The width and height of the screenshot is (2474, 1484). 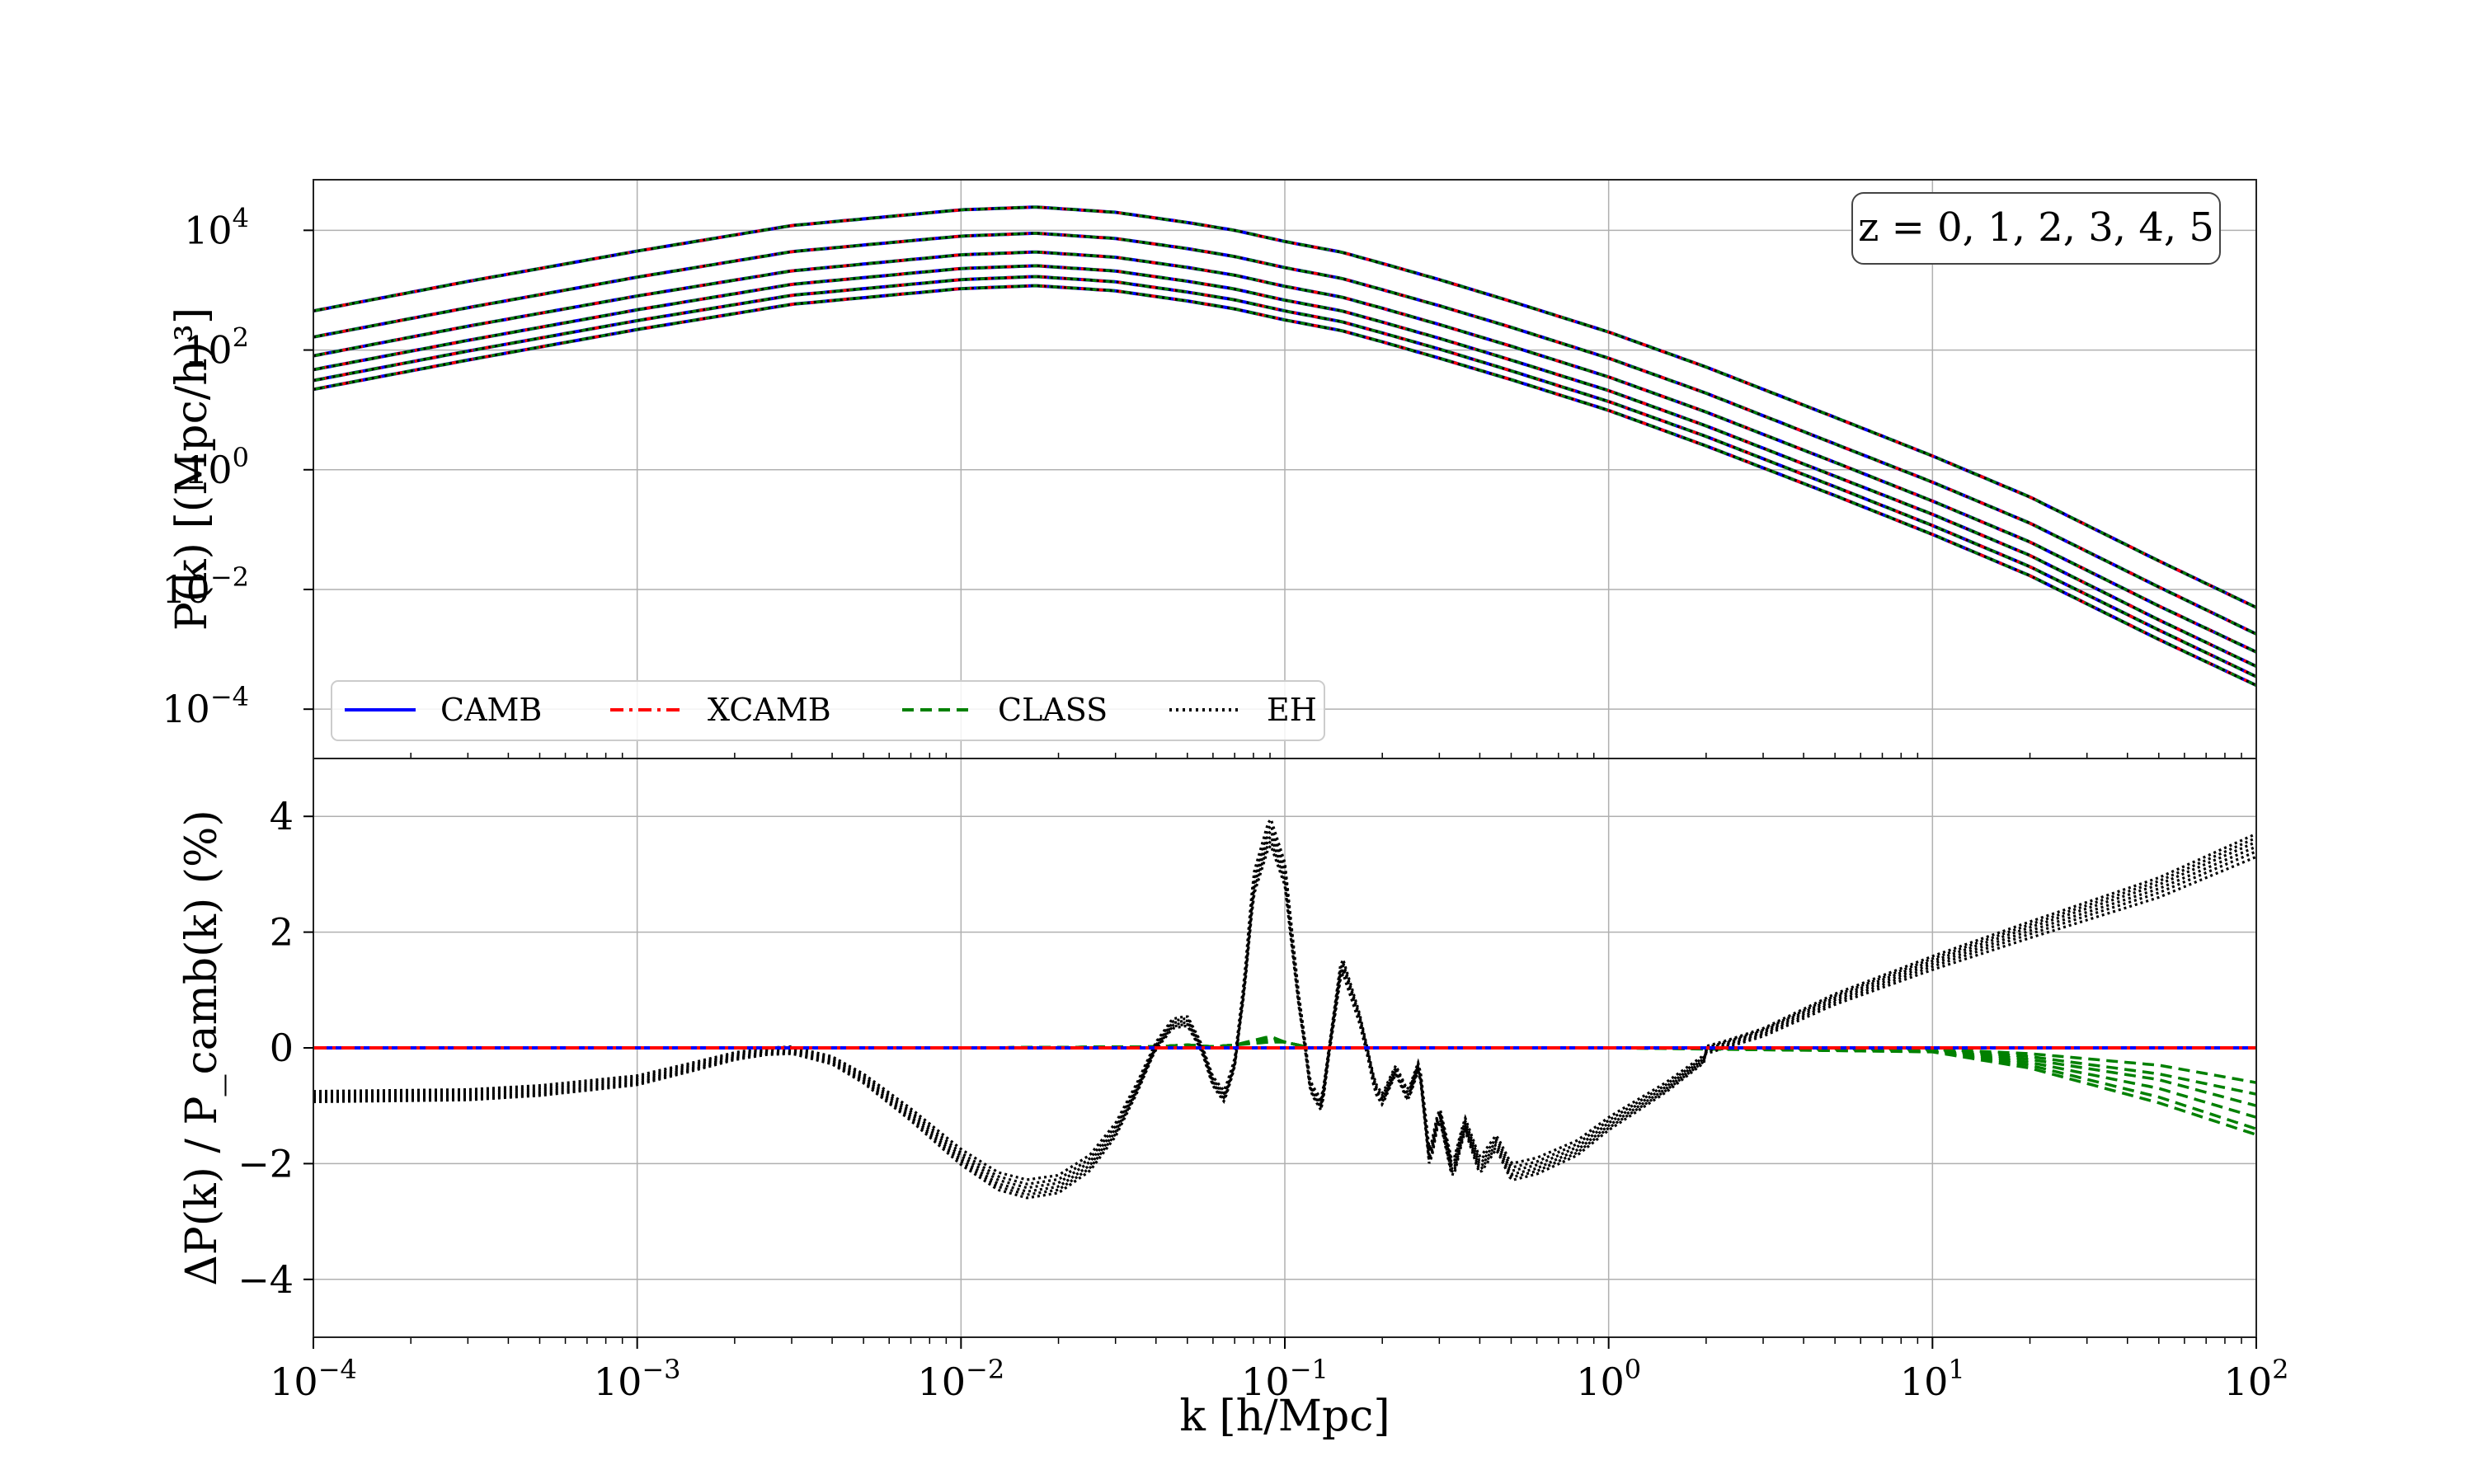 I want to click on legend-label-class: CLASS, so click(x=1053, y=710).